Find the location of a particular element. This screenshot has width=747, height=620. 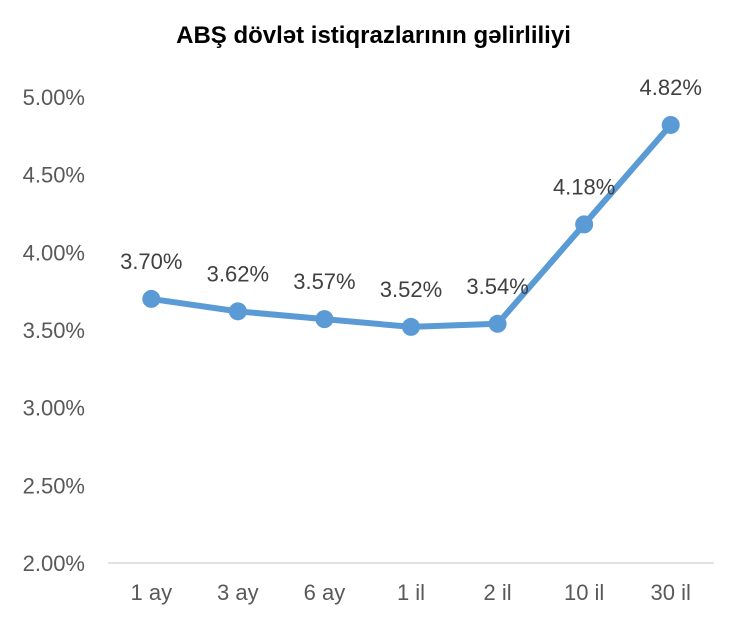

x-tick-label: 2 il is located at coordinates (498, 592).